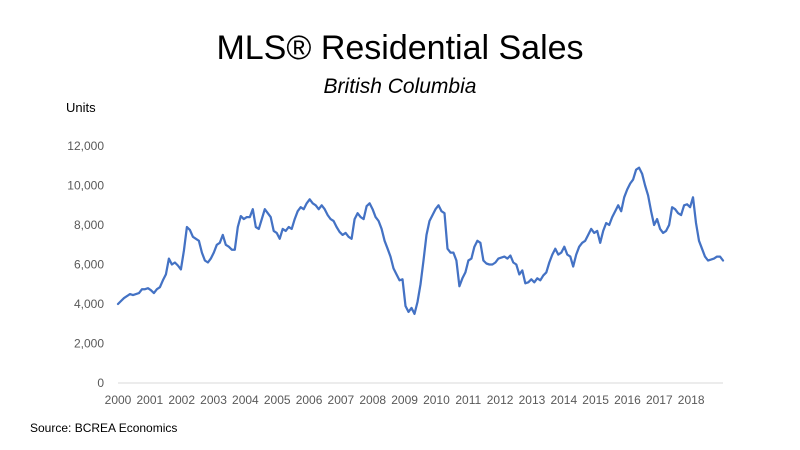  I want to click on x-tick-label: 2001, so click(149, 400).